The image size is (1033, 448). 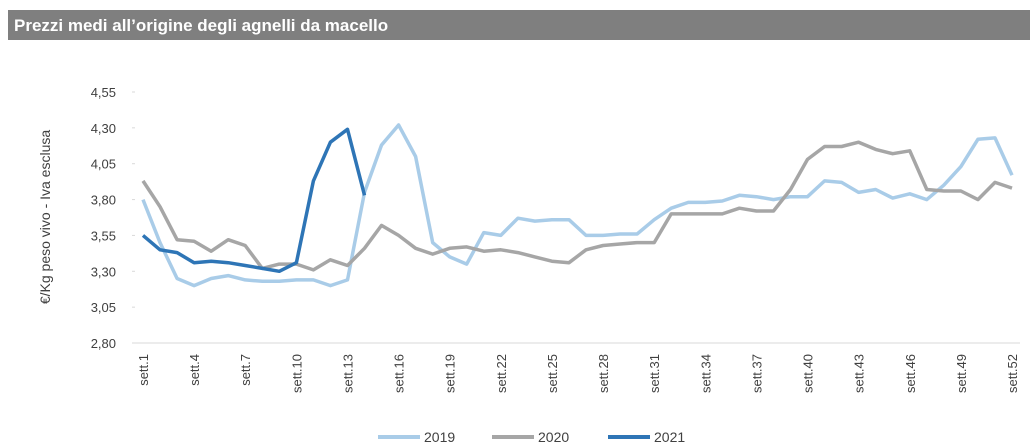 What do you see at coordinates (553, 437) in the screenshot?
I see `legend-label: 2020` at bounding box center [553, 437].